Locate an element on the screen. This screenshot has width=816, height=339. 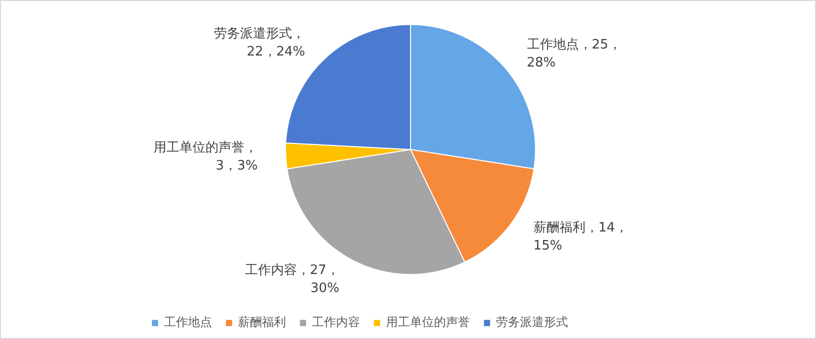
data-label: 劳务派遣形式， 22，24% is located at coordinates (260, 43).